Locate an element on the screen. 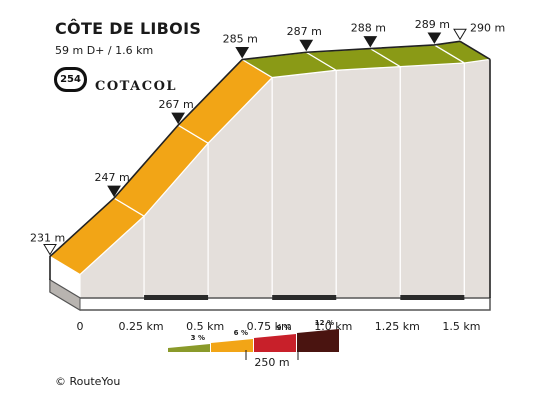 Image resolution: width=550 pixels, height=400 pixels. profile-base is located at coordinates (270, 294).